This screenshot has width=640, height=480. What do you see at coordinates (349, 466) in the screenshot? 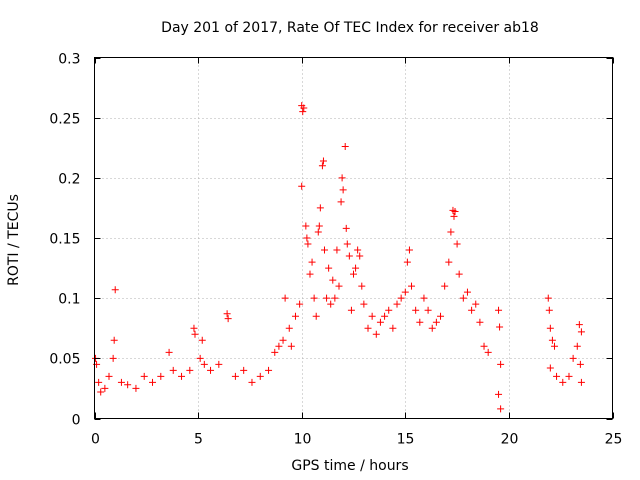
I see `x-axis-label: GPS time / hours` at bounding box center [349, 466].